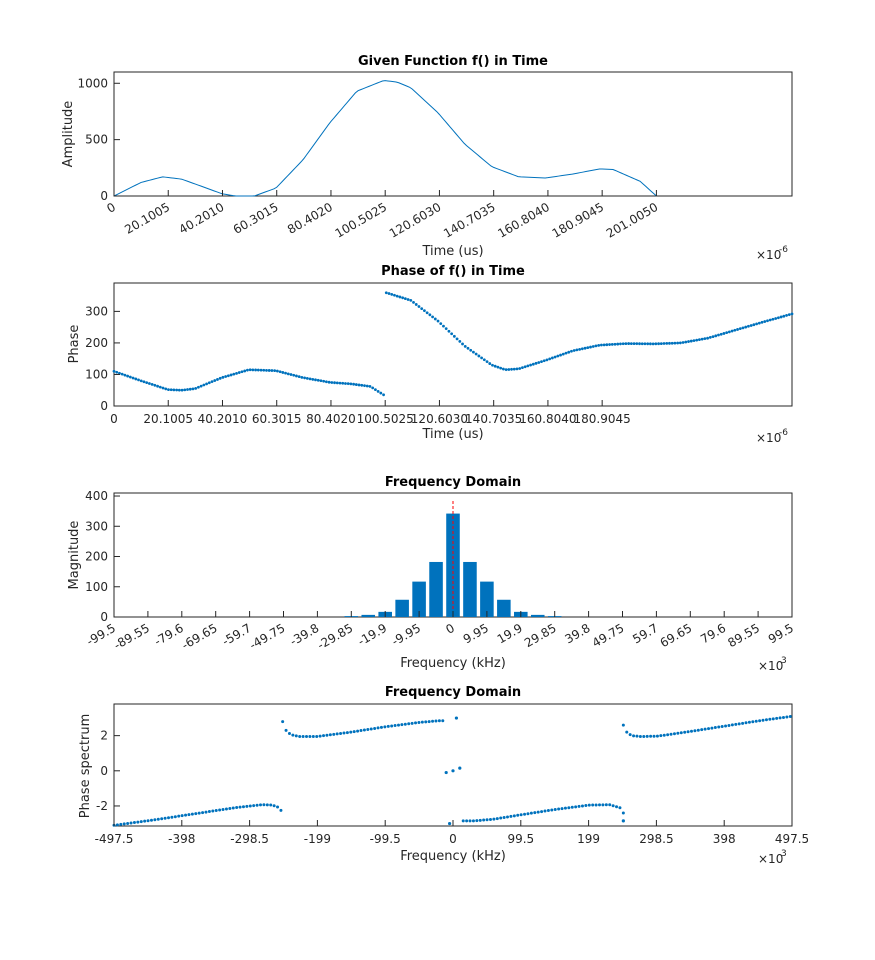  What do you see at coordinates (104, 617) in the screenshot?
I see `y-tick-label: 0` at bounding box center [104, 617].